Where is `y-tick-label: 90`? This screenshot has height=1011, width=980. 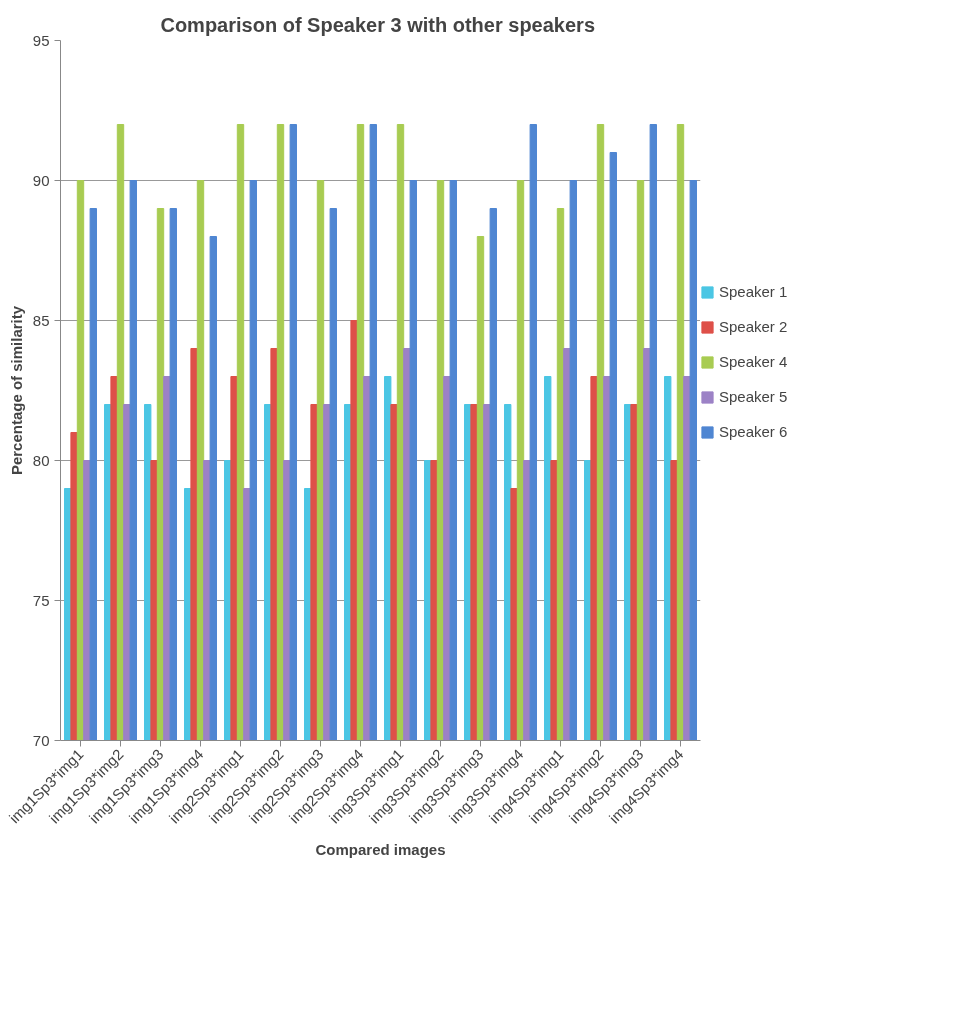
y-tick-label: 90 is located at coordinates (41, 180).